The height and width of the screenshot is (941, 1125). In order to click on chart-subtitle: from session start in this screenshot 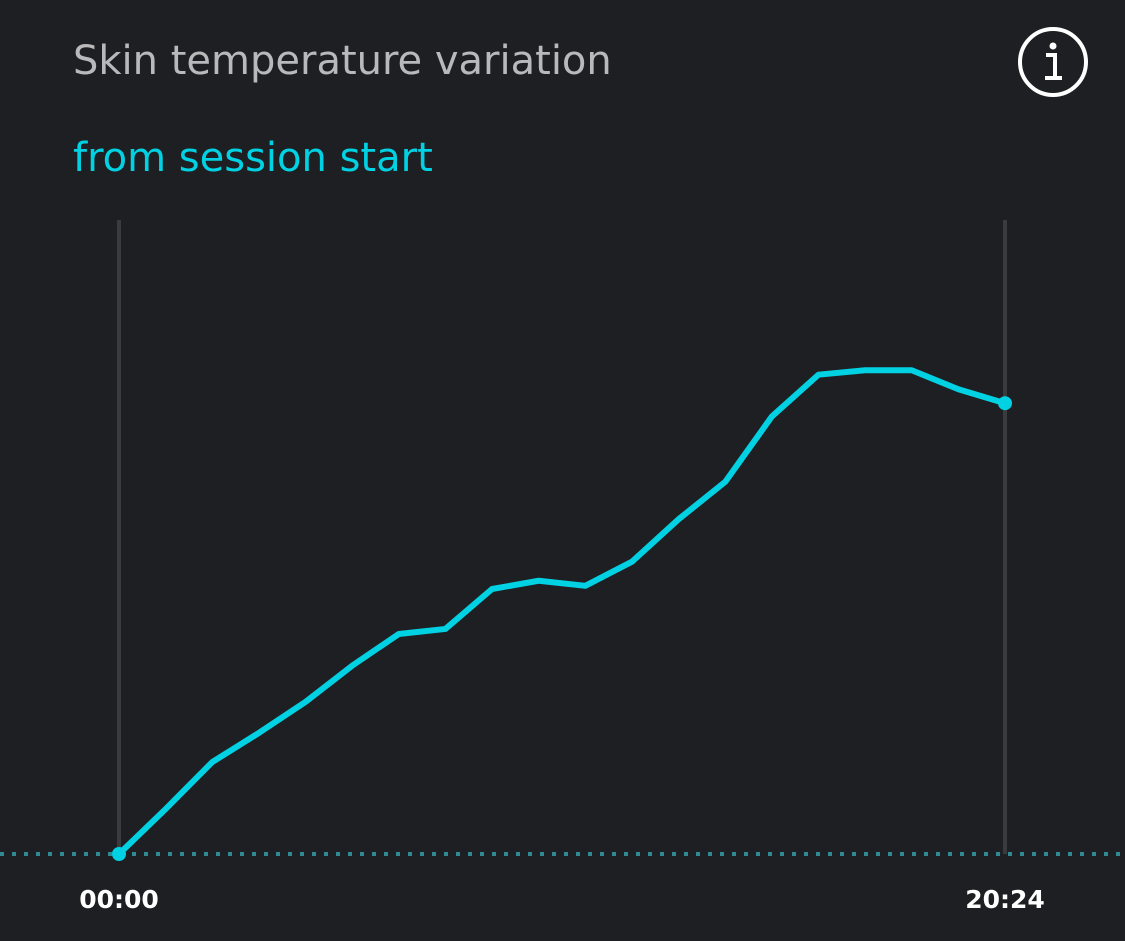, I will do `click(253, 158)`.